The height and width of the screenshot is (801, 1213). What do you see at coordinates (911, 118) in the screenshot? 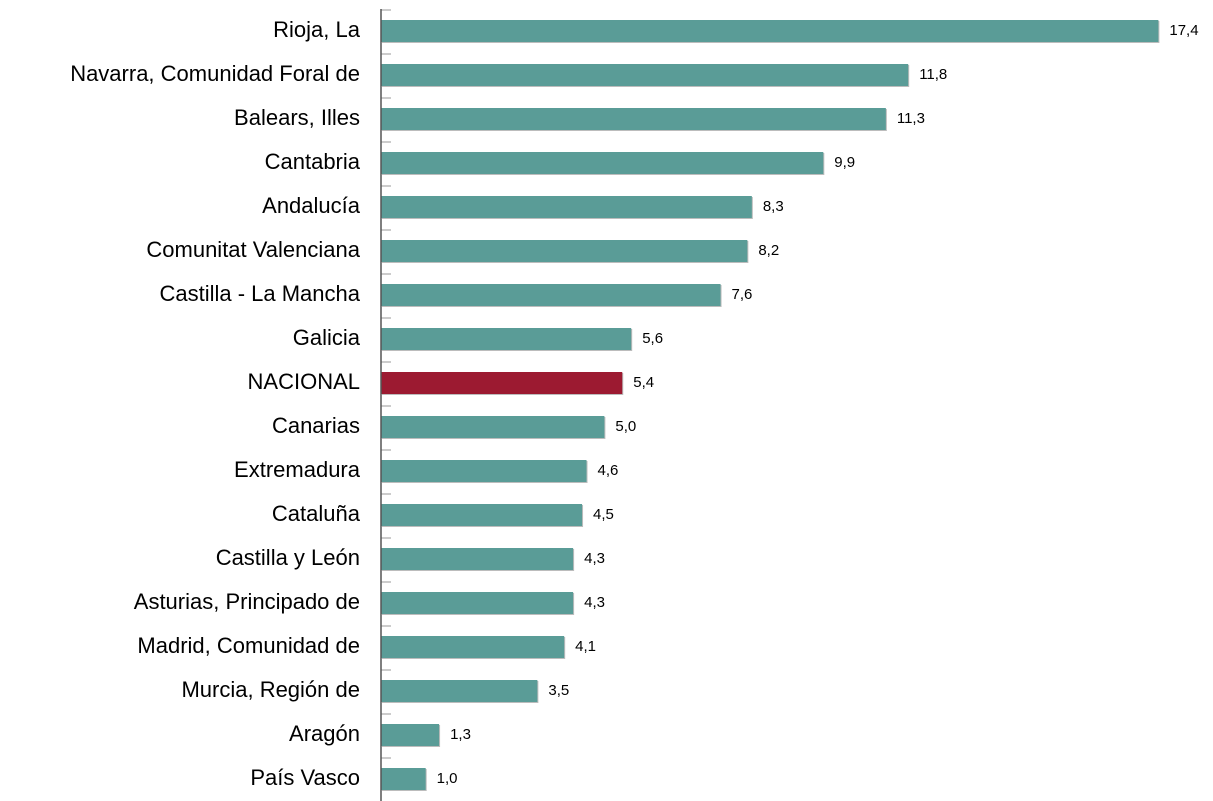
I see `value-label: 11,3` at bounding box center [911, 118].